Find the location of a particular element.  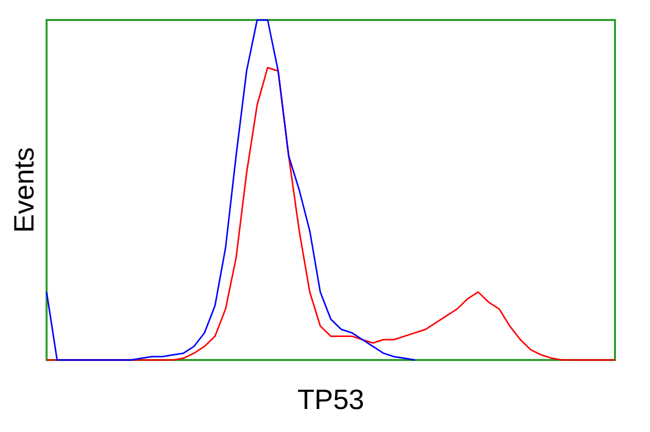

y-axis-title: Events is located at coordinates (24, 190).